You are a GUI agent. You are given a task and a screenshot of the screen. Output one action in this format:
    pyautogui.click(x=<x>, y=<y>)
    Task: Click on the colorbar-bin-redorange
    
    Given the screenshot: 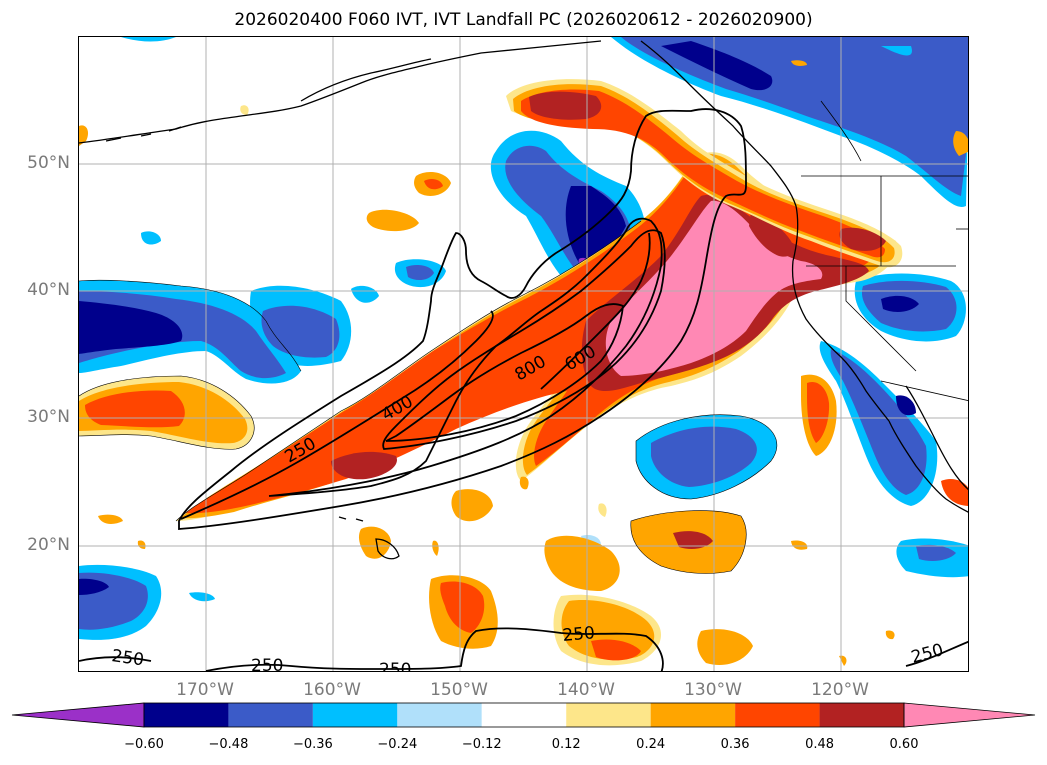 What is the action you would take?
    pyautogui.click(x=777, y=715)
    